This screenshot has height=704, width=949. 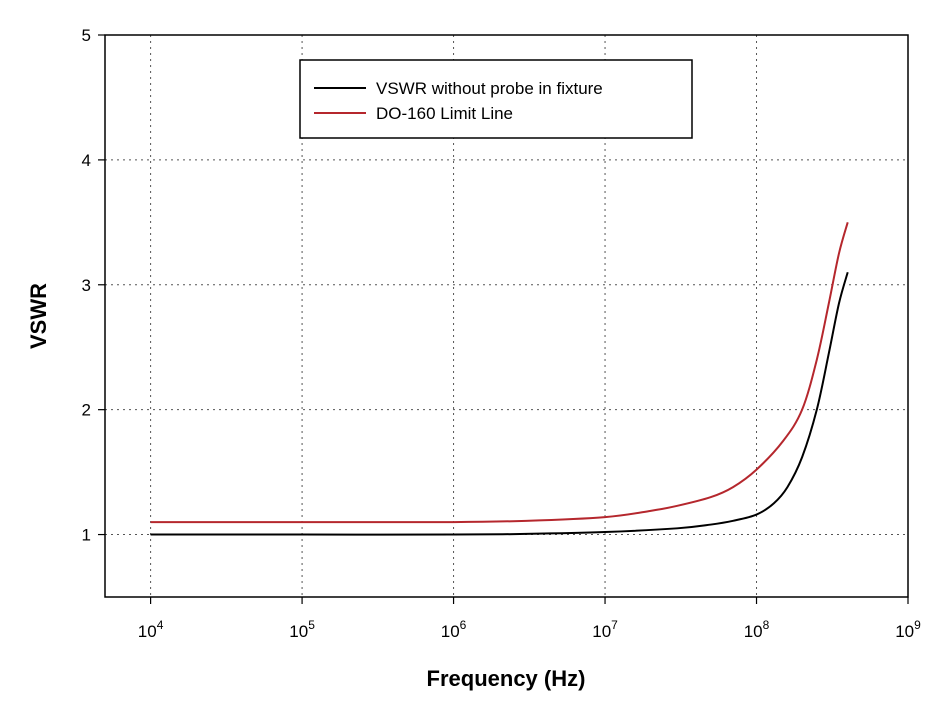 What do you see at coordinates (605, 629) in the screenshot?
I see `x-tick-label: 10⁷` at bounding box center [605, 629].